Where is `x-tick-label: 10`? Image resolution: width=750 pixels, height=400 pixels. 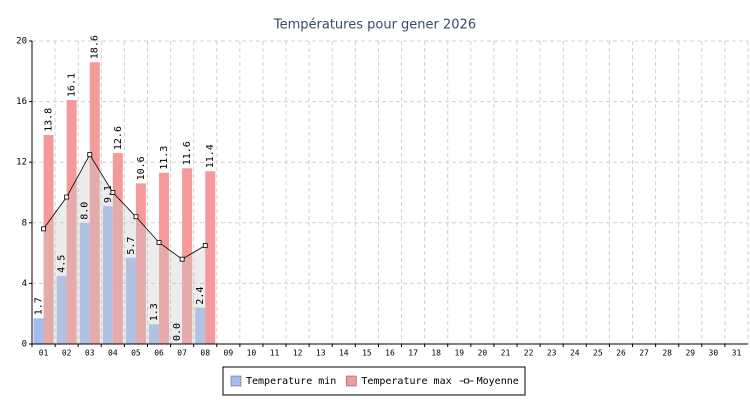
x-tick-label: 10 is located at coordinates (252, 353).